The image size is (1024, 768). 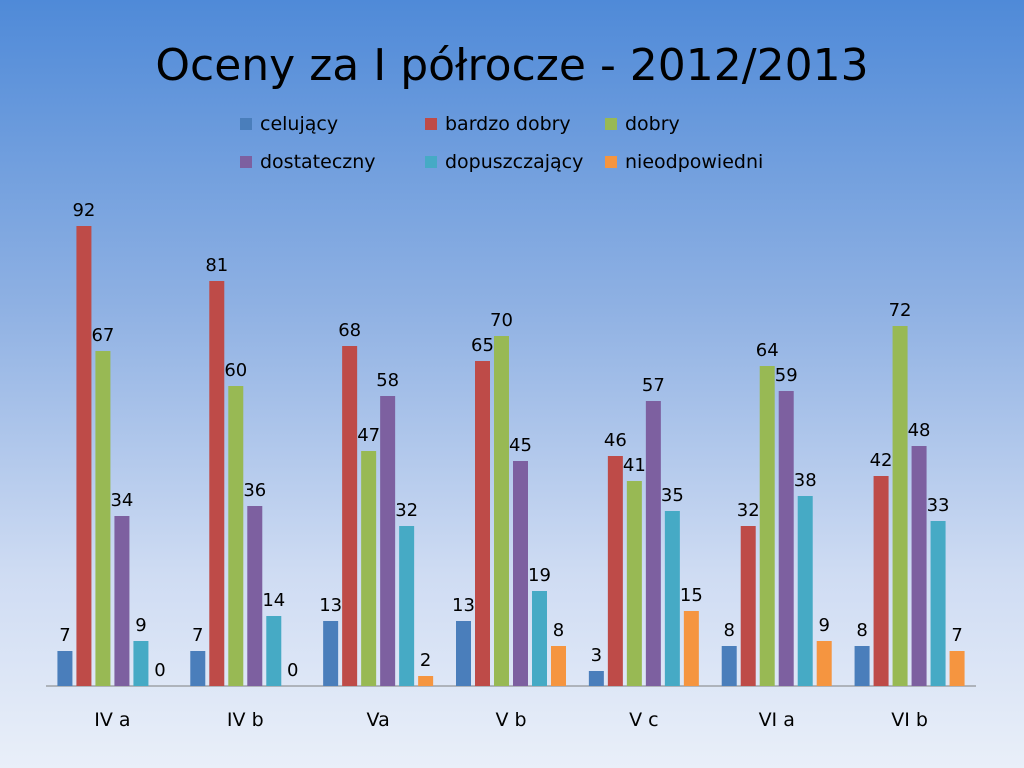 What do you see at coordinates (919, 430) in the screenshot?
I see `data-label: 48` at bounding box center [919, 430].